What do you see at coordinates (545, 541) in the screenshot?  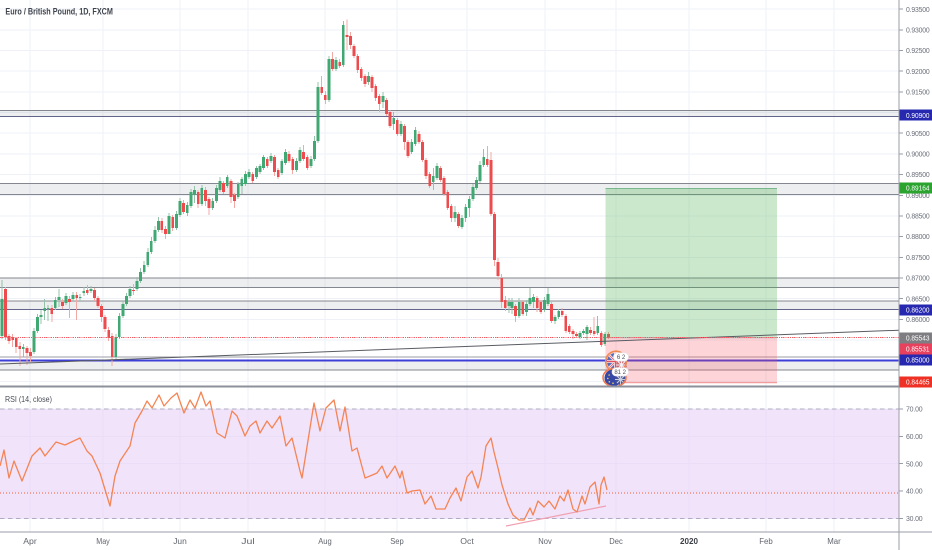 I see `svg-text: Nov` at bounding box center [545, 541].